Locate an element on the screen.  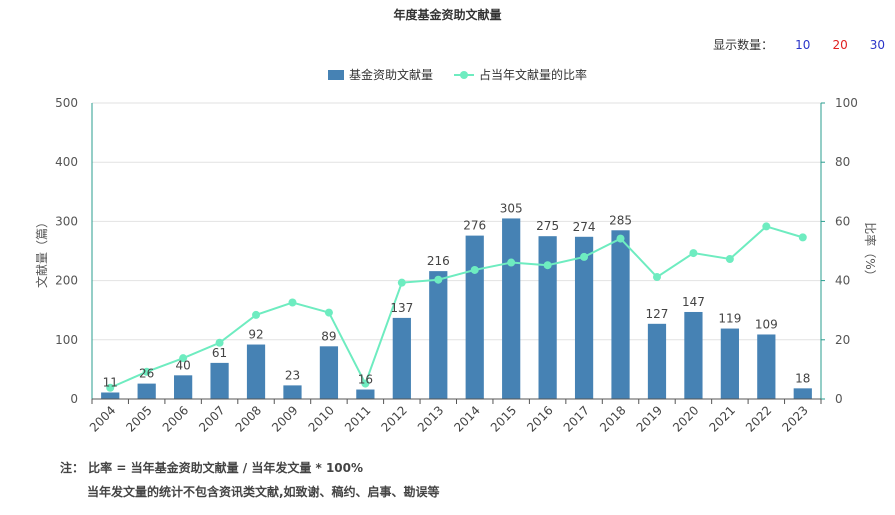
bar-value-label: 275 is located at coordinates (547, 226).